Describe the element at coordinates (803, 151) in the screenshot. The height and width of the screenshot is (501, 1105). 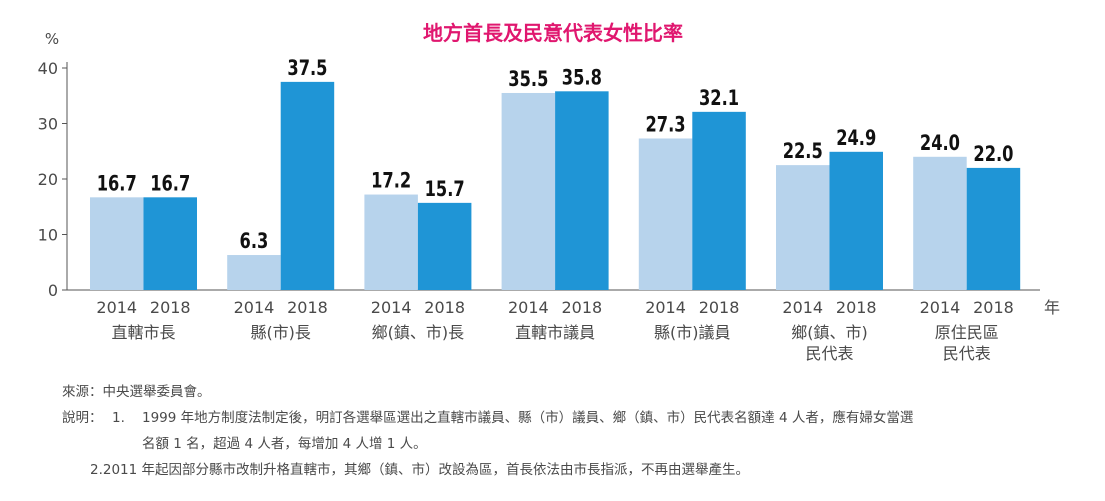
I see `bar-value-label: 22.5` at that location.